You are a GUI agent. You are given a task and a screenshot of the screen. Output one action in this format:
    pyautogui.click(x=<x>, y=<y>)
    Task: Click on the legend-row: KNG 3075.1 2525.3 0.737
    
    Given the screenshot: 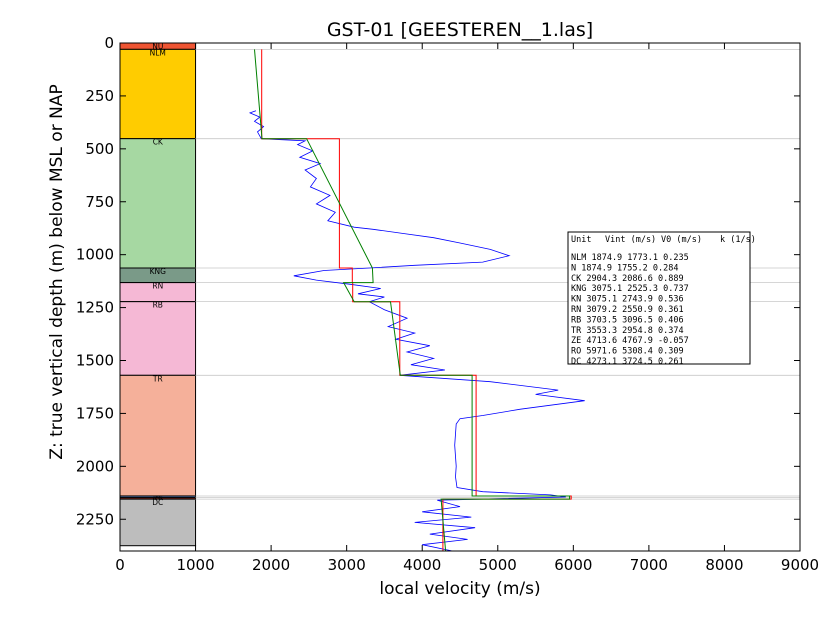 What is the action you would take?
    pyautogui.click(x=630, y=289)
    